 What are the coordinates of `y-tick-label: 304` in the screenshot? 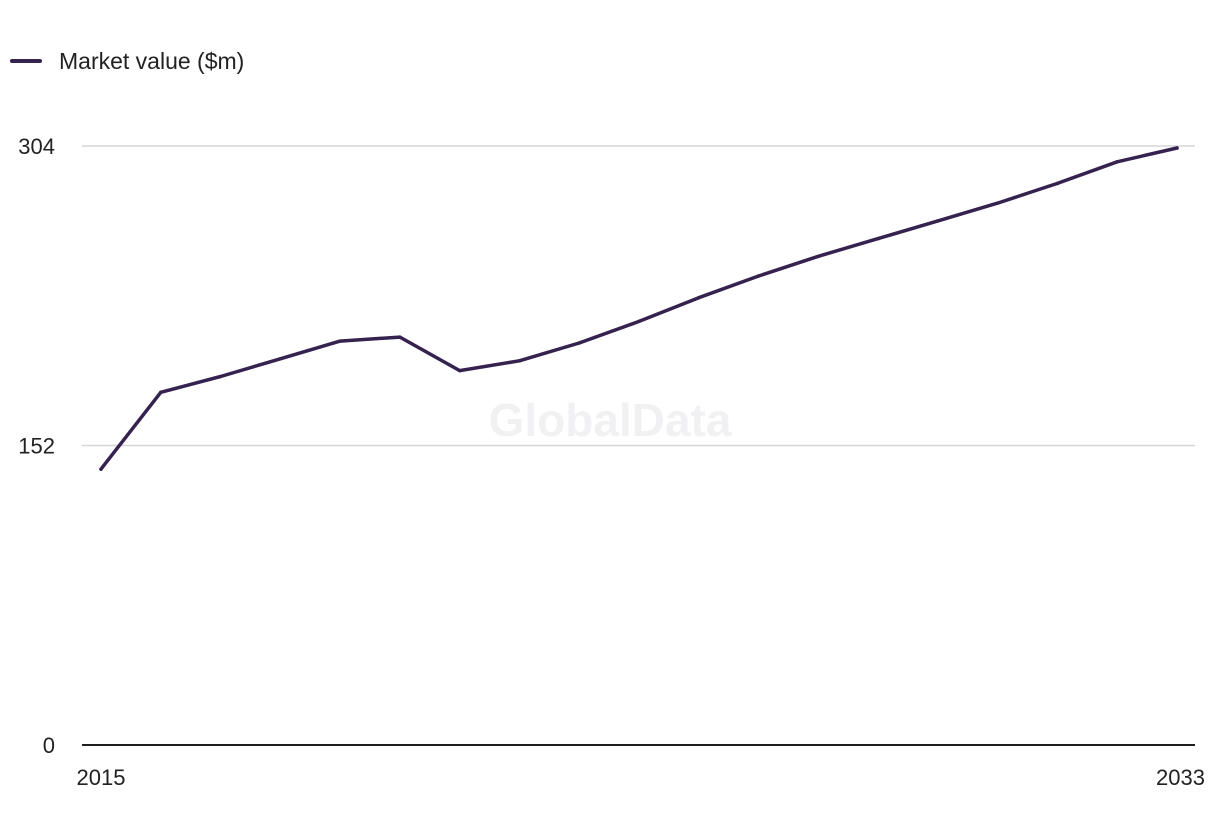 It's located at (36, 146).